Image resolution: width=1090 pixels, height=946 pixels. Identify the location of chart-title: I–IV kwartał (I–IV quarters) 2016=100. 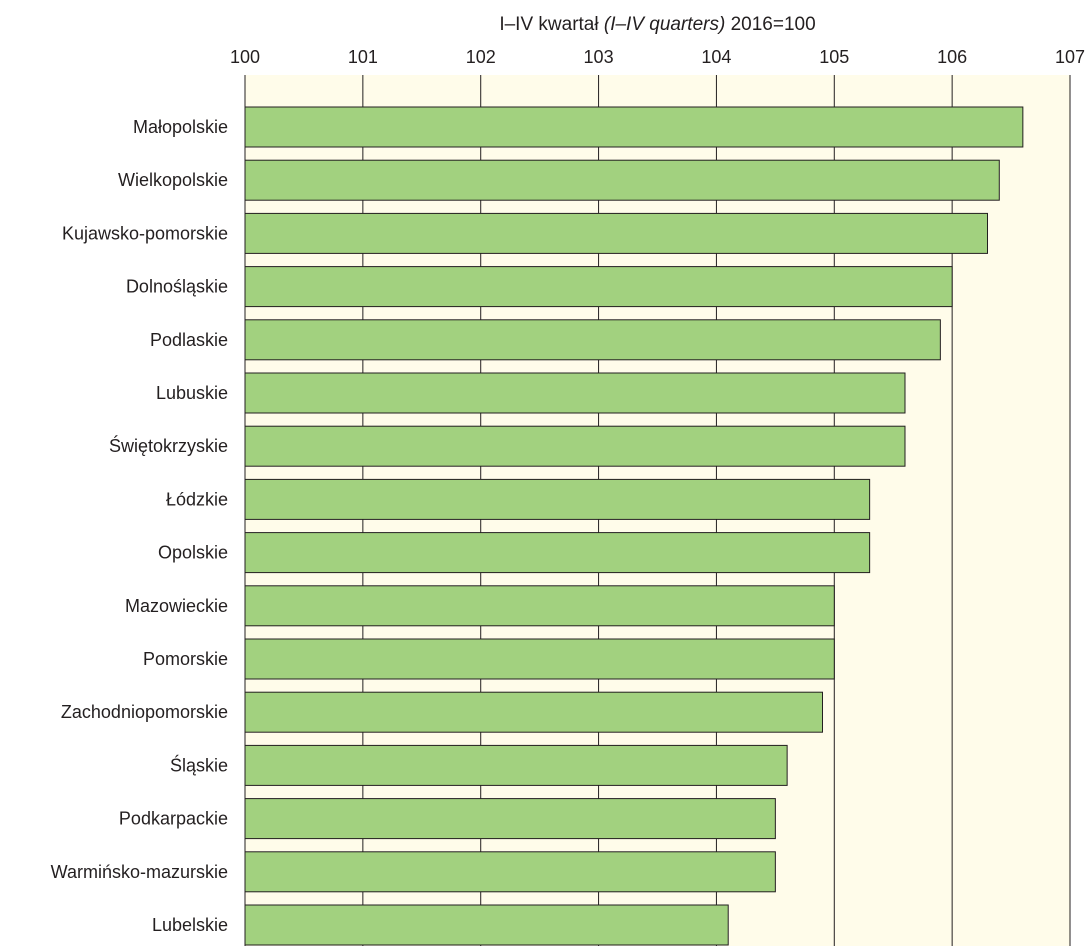
(657, 27).